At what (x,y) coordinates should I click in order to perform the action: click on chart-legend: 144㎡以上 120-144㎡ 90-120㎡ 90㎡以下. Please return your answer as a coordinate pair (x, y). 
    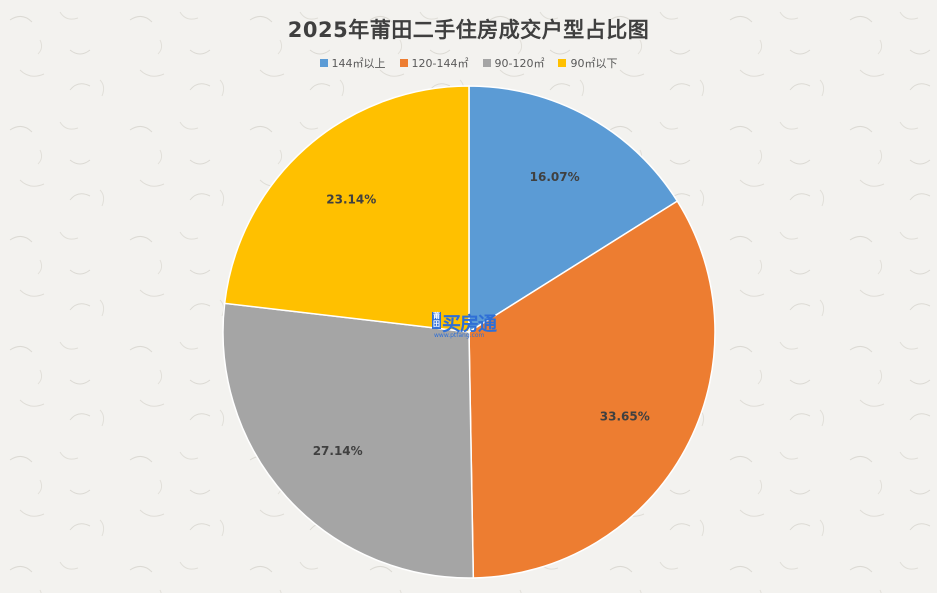
    Looking at the image, I should click on (468, 63).